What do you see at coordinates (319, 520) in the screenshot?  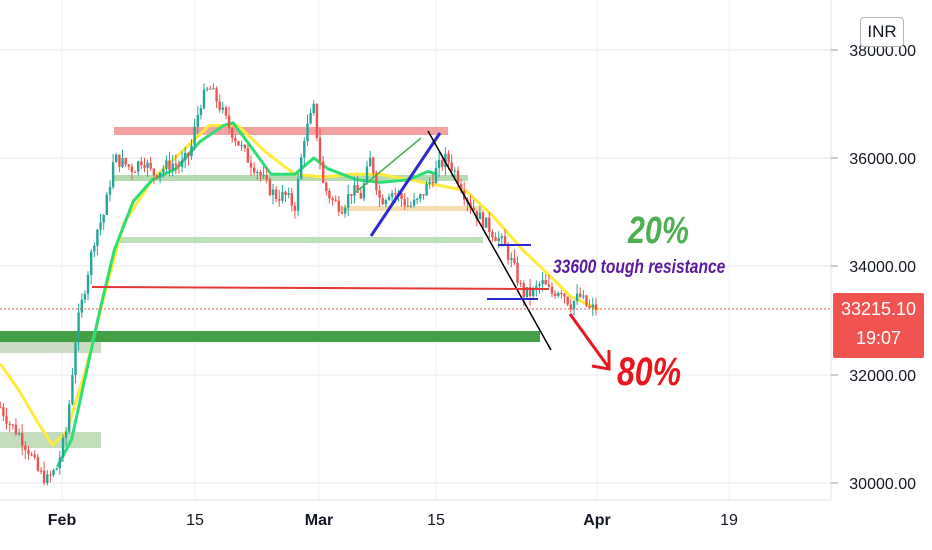 I see `x-tick-label: Mar` at bounding box center [319, 520].